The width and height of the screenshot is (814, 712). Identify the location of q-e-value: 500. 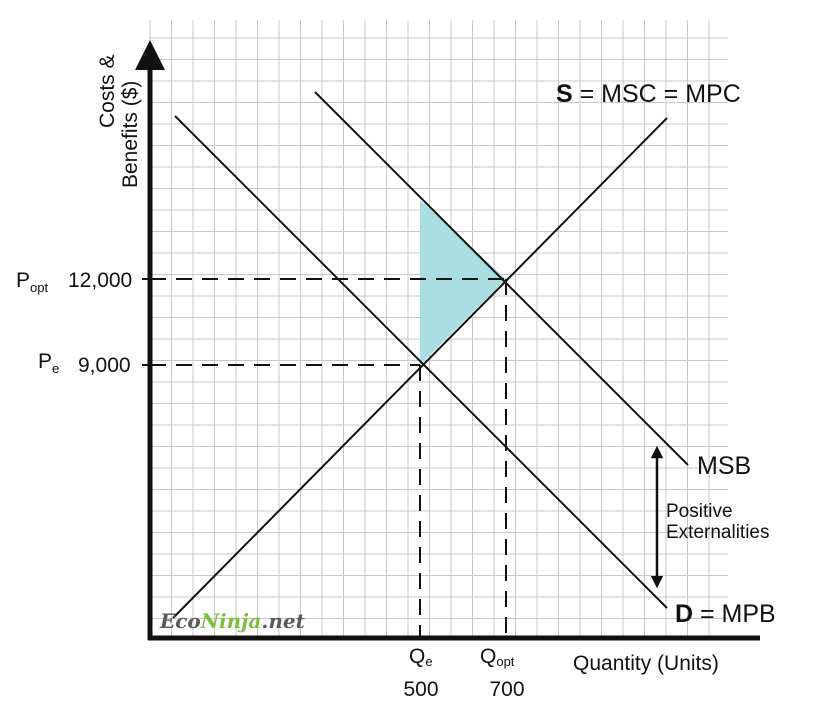
(420, 689).